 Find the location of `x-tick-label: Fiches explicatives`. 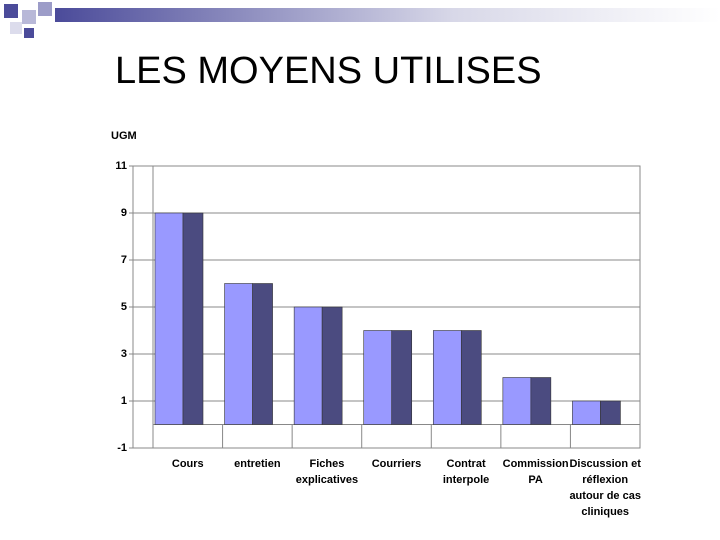

x-tick-label: Fiches explicatives is located at coordinates (327, 472).